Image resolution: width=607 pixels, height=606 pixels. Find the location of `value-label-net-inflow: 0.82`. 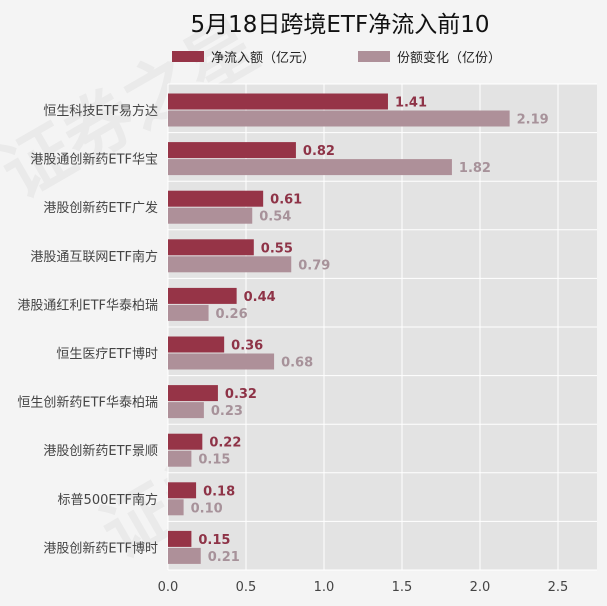

value-label-net-inflow: 0.82 is located at coordinates (319, 151).